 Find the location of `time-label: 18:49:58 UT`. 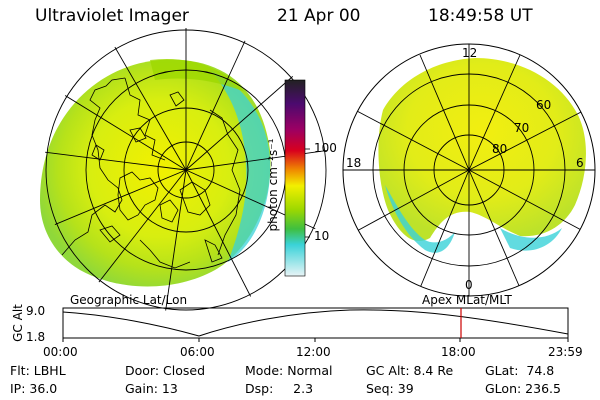

time-label: 18:49:58 UT is located at coordinates (480, 16).